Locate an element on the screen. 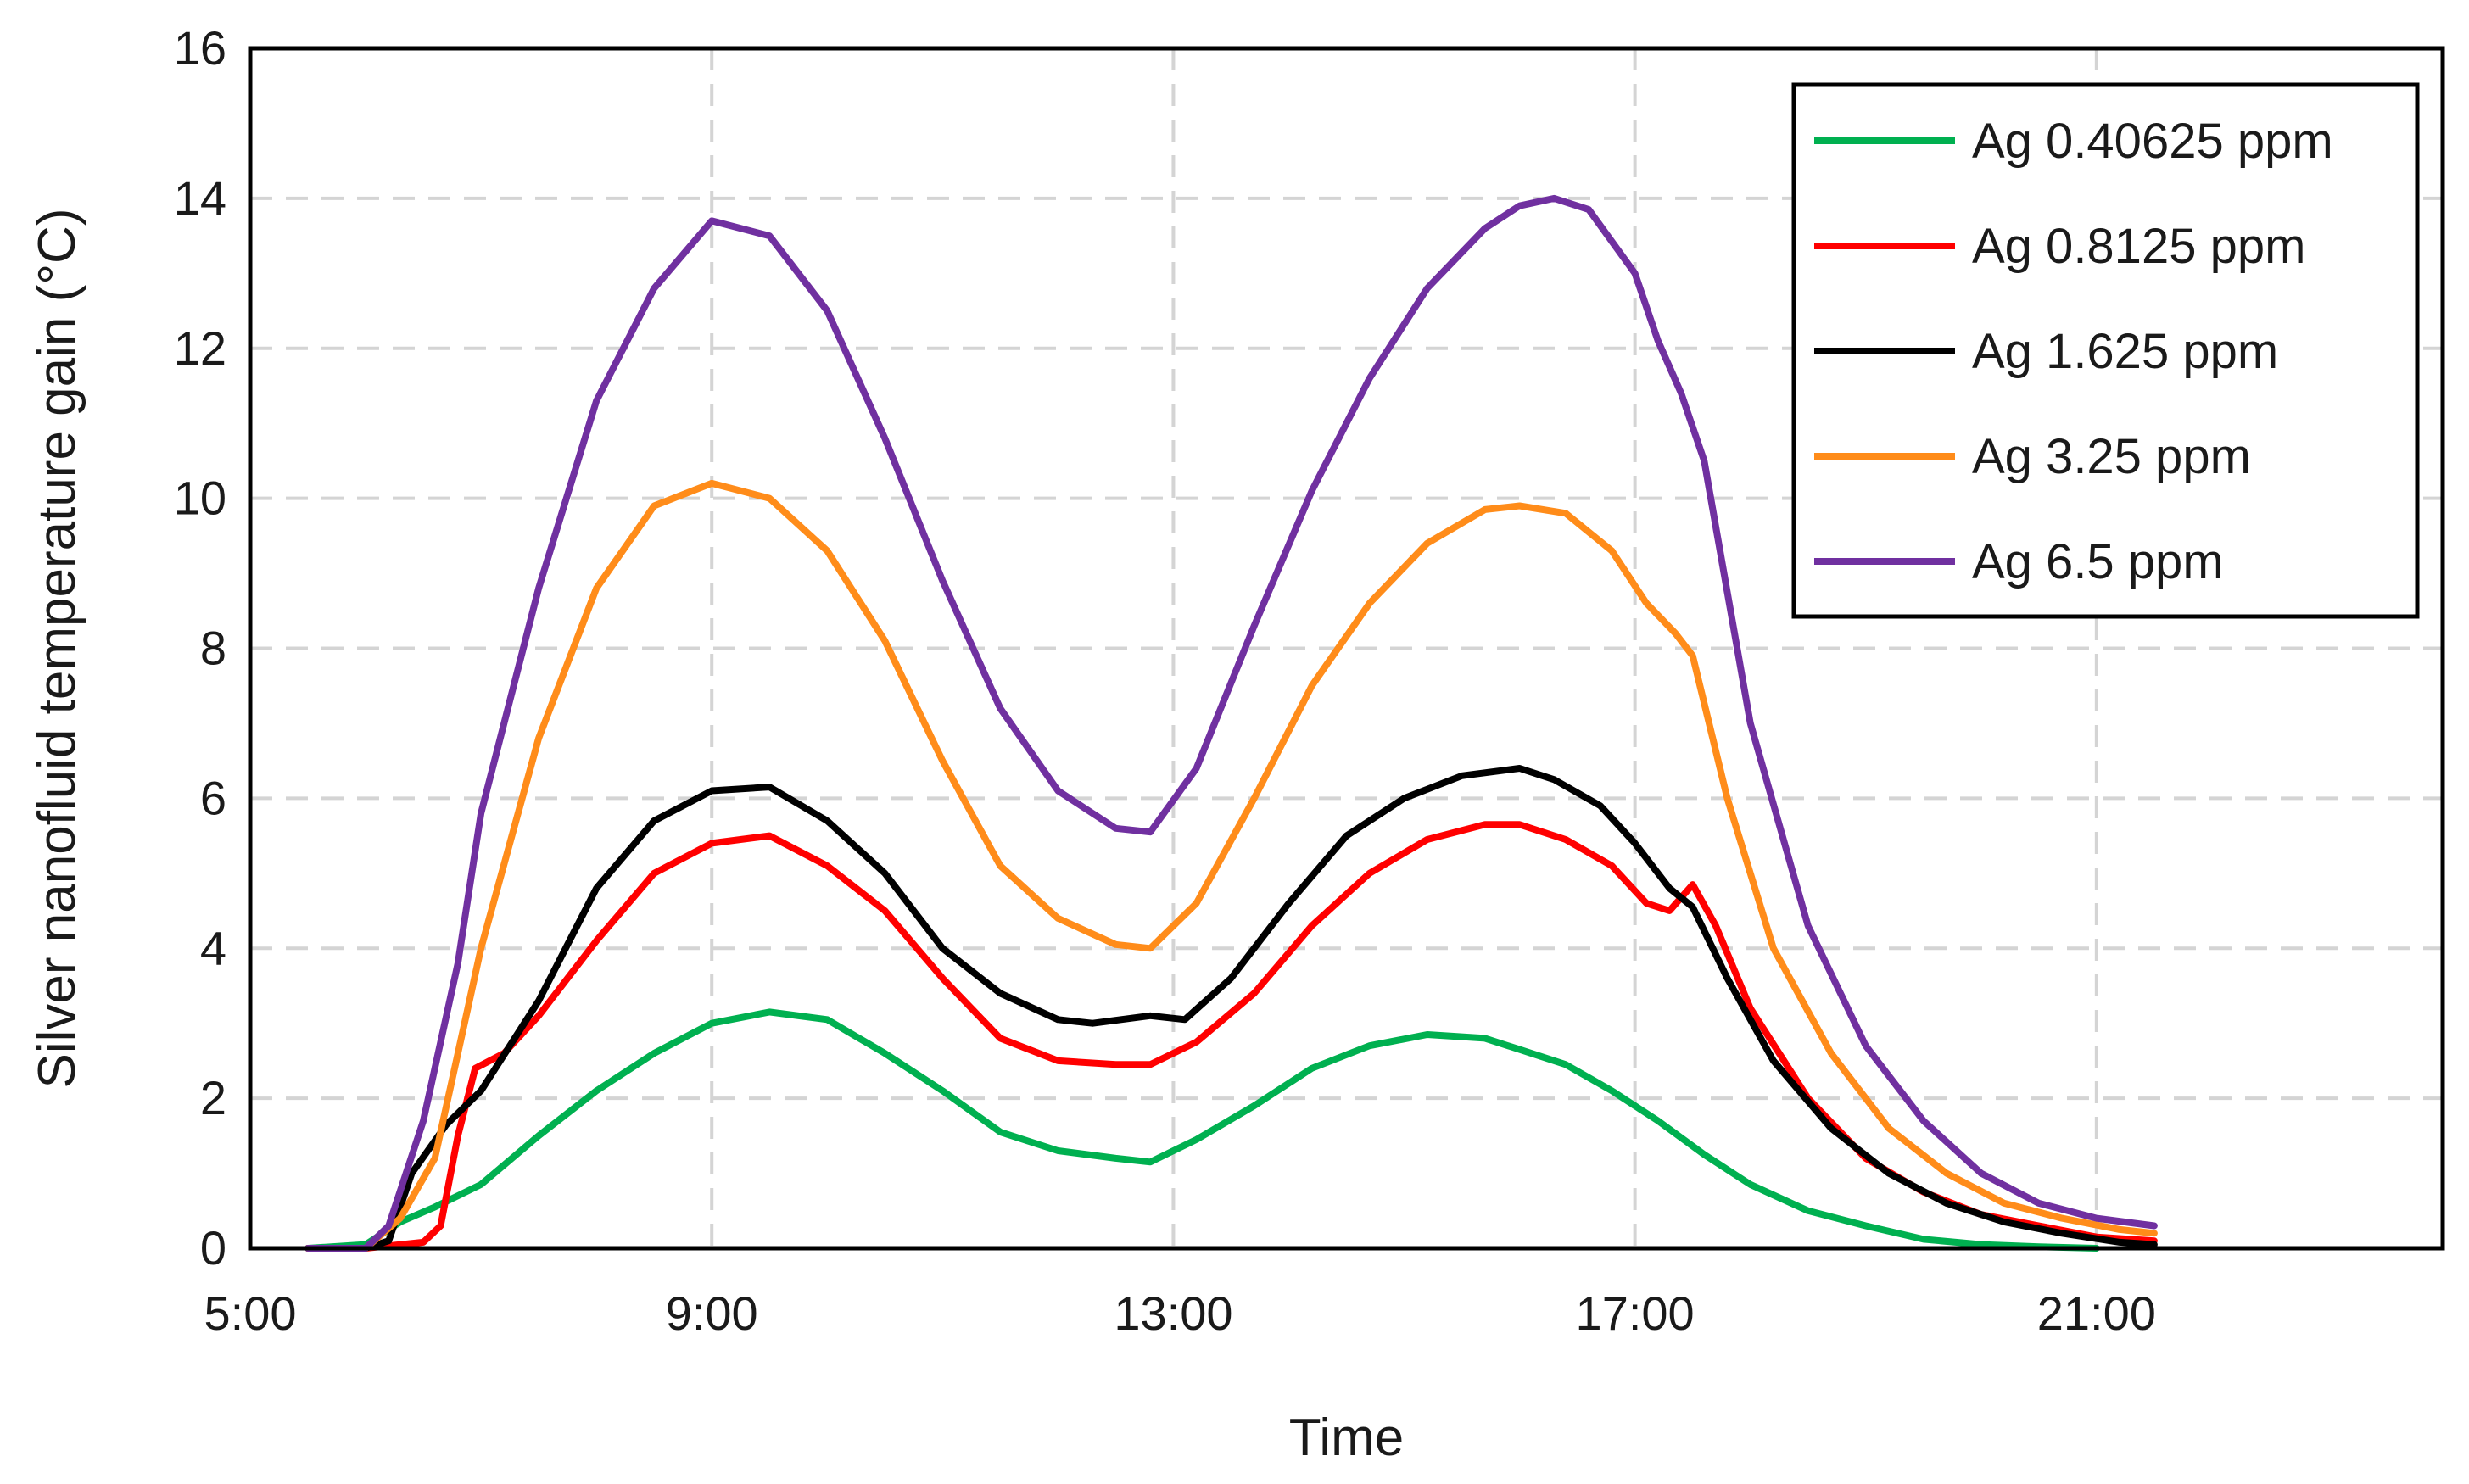 The width and height of the screenshot is (2469, 1484). y-tick-label: 14 is located at coordinates (200, 198).